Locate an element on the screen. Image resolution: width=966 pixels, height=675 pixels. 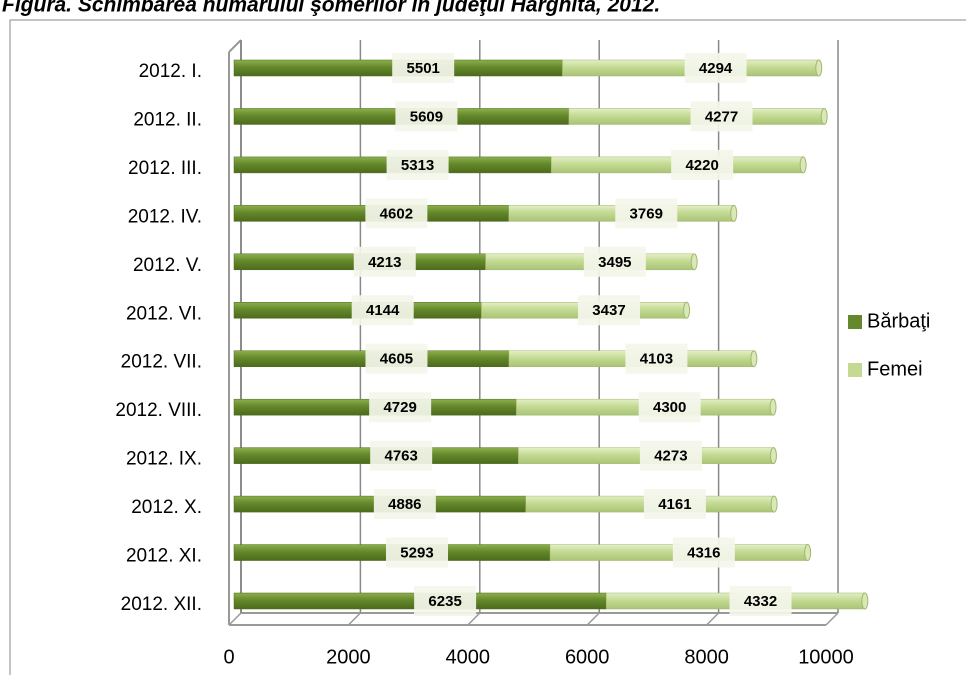
data-label: 4316 is located at coordinates (703, 553).